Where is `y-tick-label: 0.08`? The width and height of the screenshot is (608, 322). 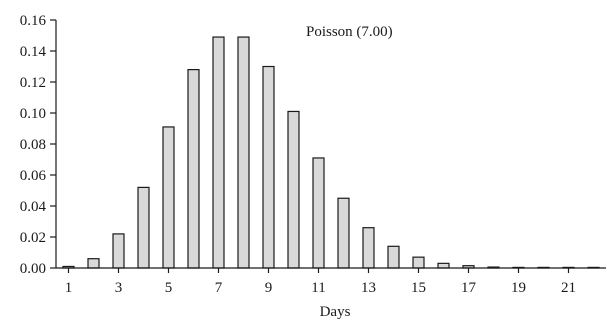
y-tick-label: 0.08 is located at coordinates (33, 145).